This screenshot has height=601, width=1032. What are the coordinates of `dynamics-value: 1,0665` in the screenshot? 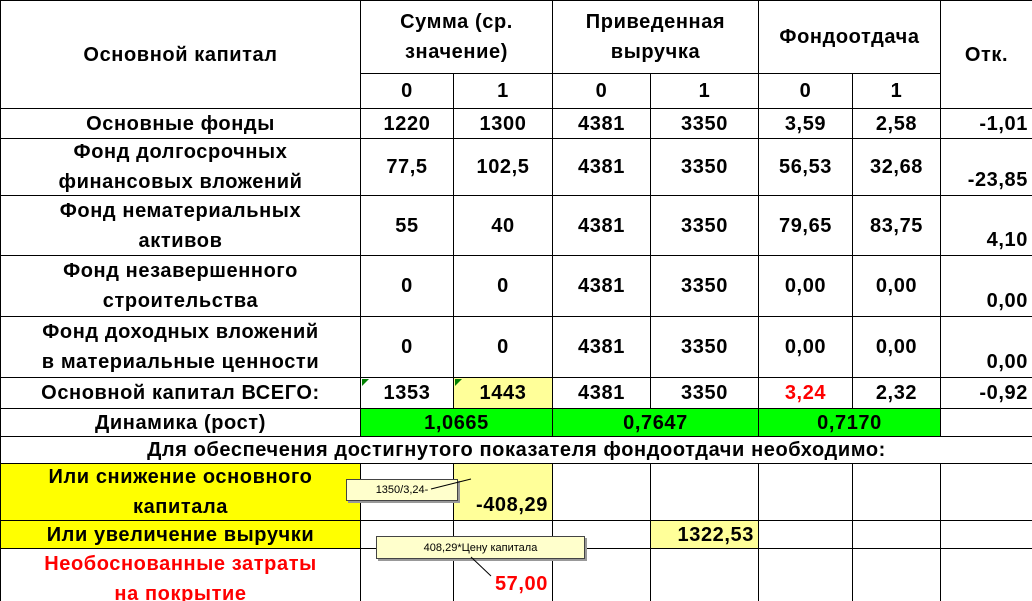 It's located at (457, 423).